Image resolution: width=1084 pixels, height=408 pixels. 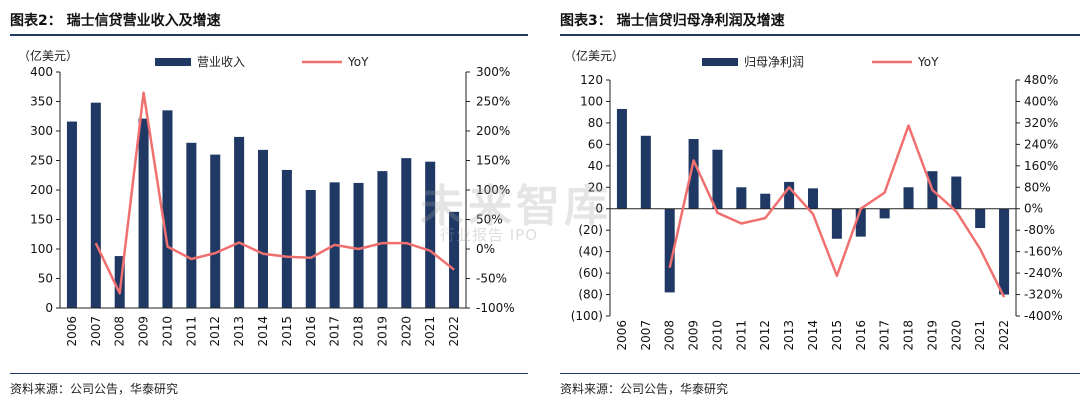 What do you see at coordinates (221, 62) in the screenshot?
I see `legend-bar-label: 营业收入` at bounding box center [221, 62].